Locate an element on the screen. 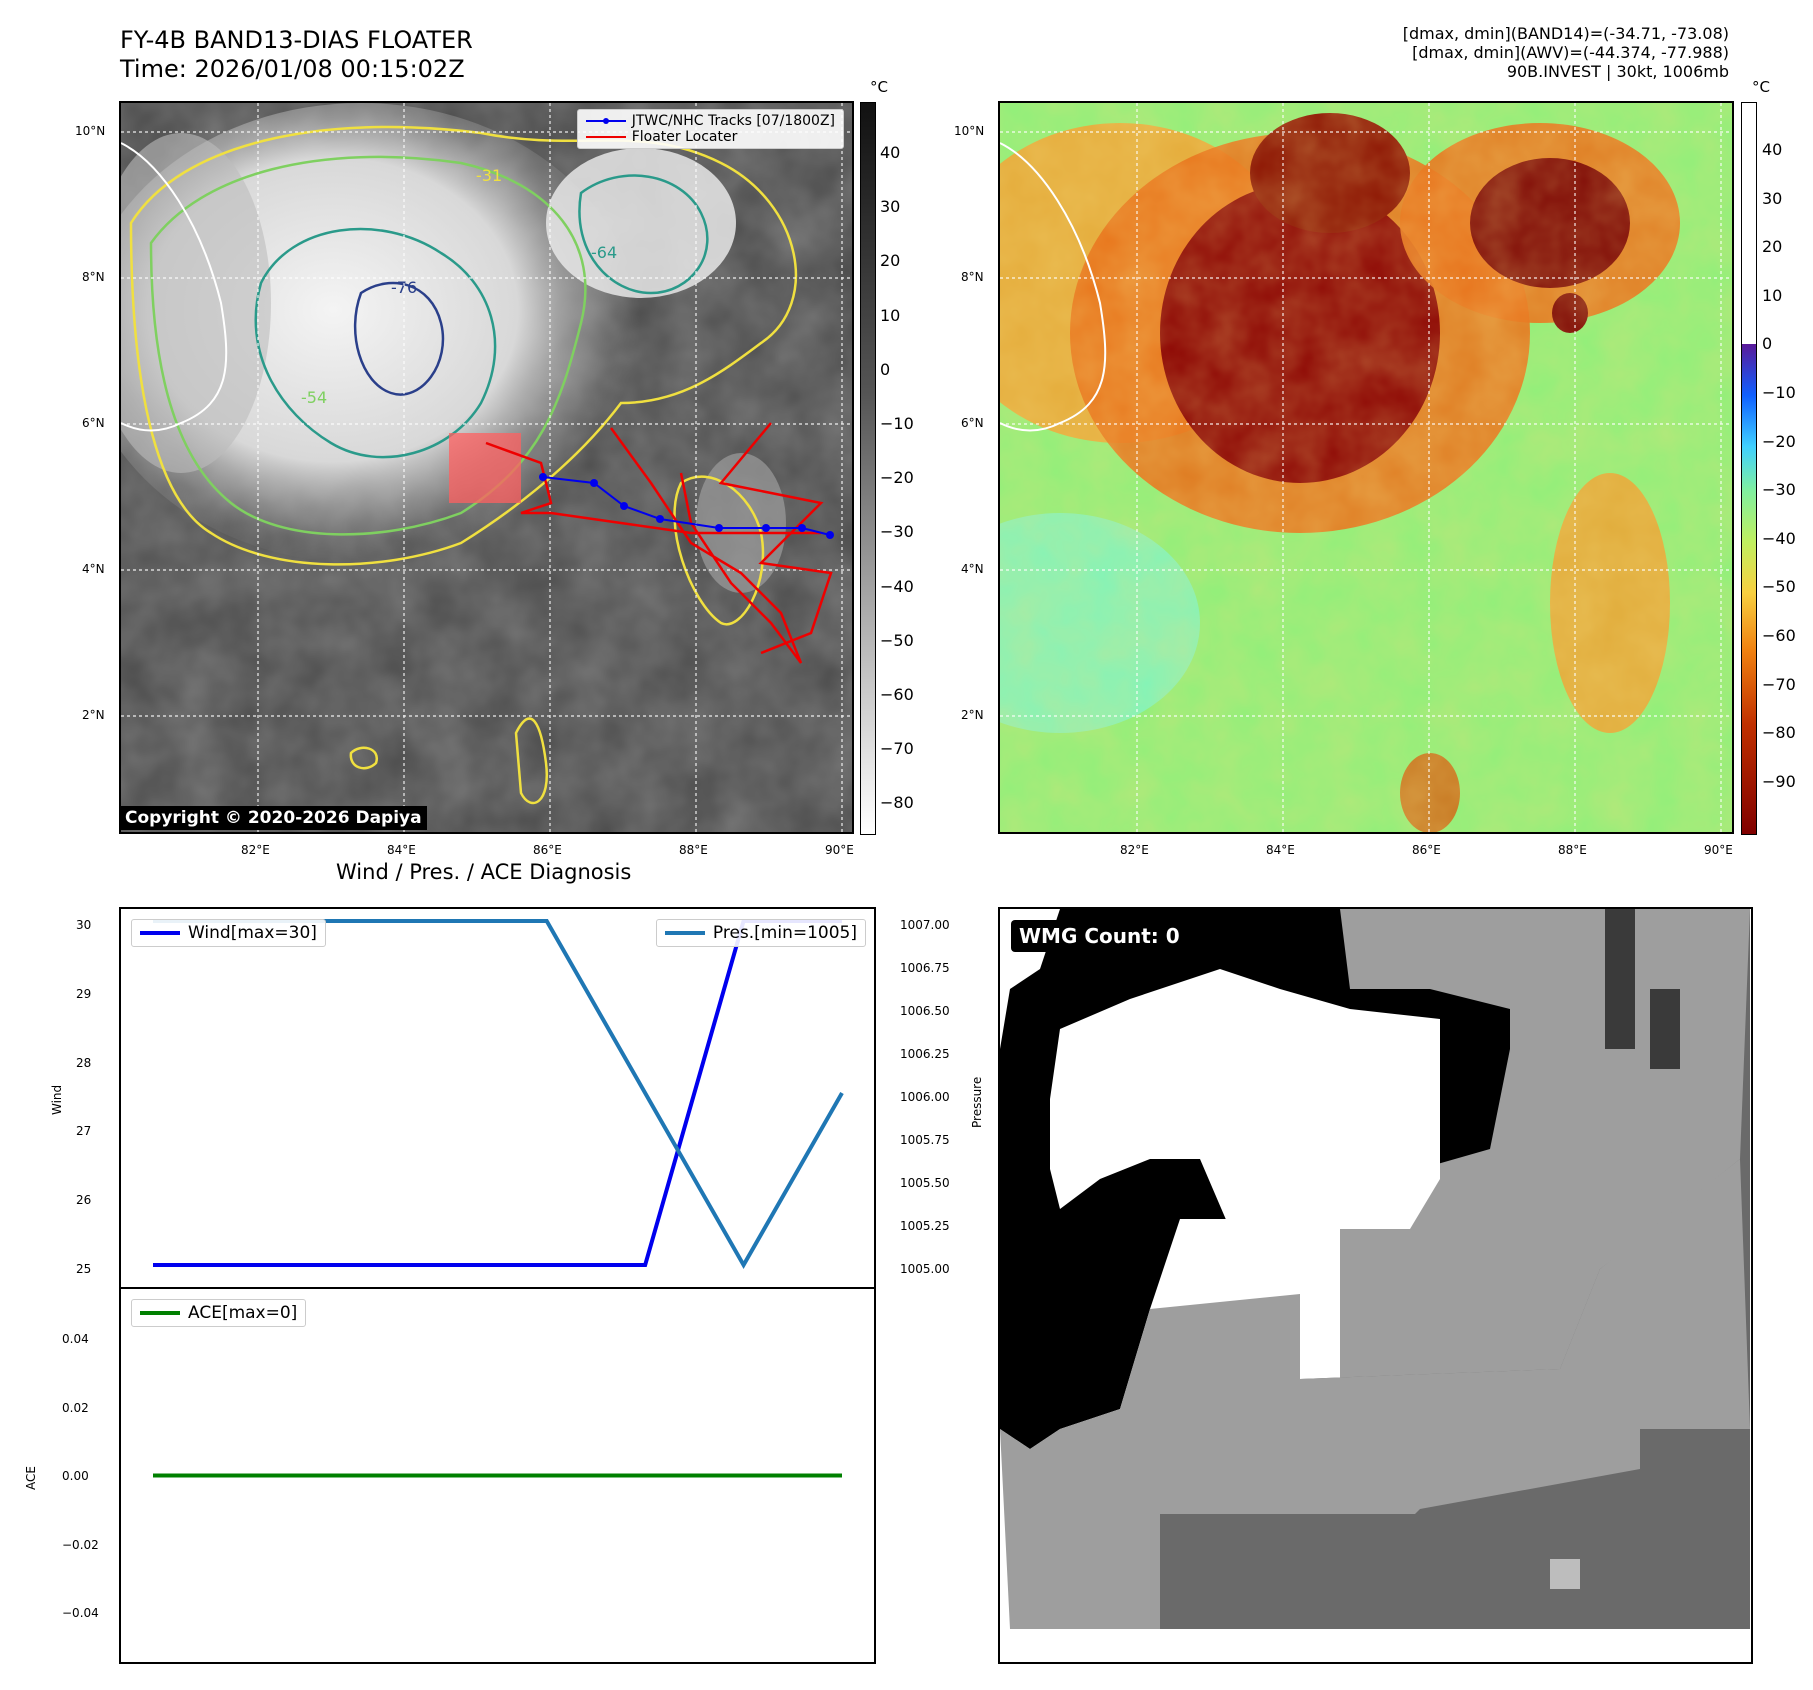 The width and height of the screenshot is (1813, 1690). colorbar1-tick-0: 40 is located at coordinates (890, 152).